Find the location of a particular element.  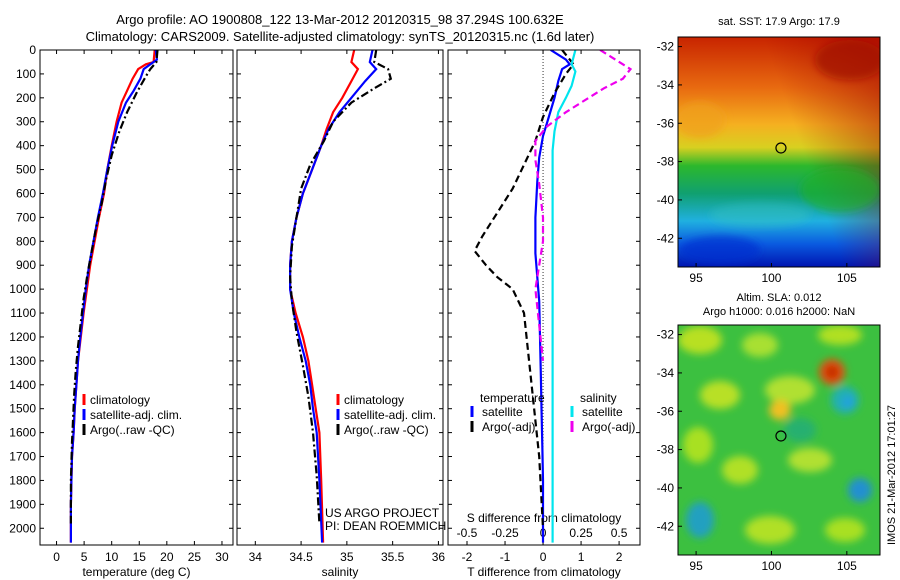

y-tick-label: 1600 is located at coordinates (22, 433).